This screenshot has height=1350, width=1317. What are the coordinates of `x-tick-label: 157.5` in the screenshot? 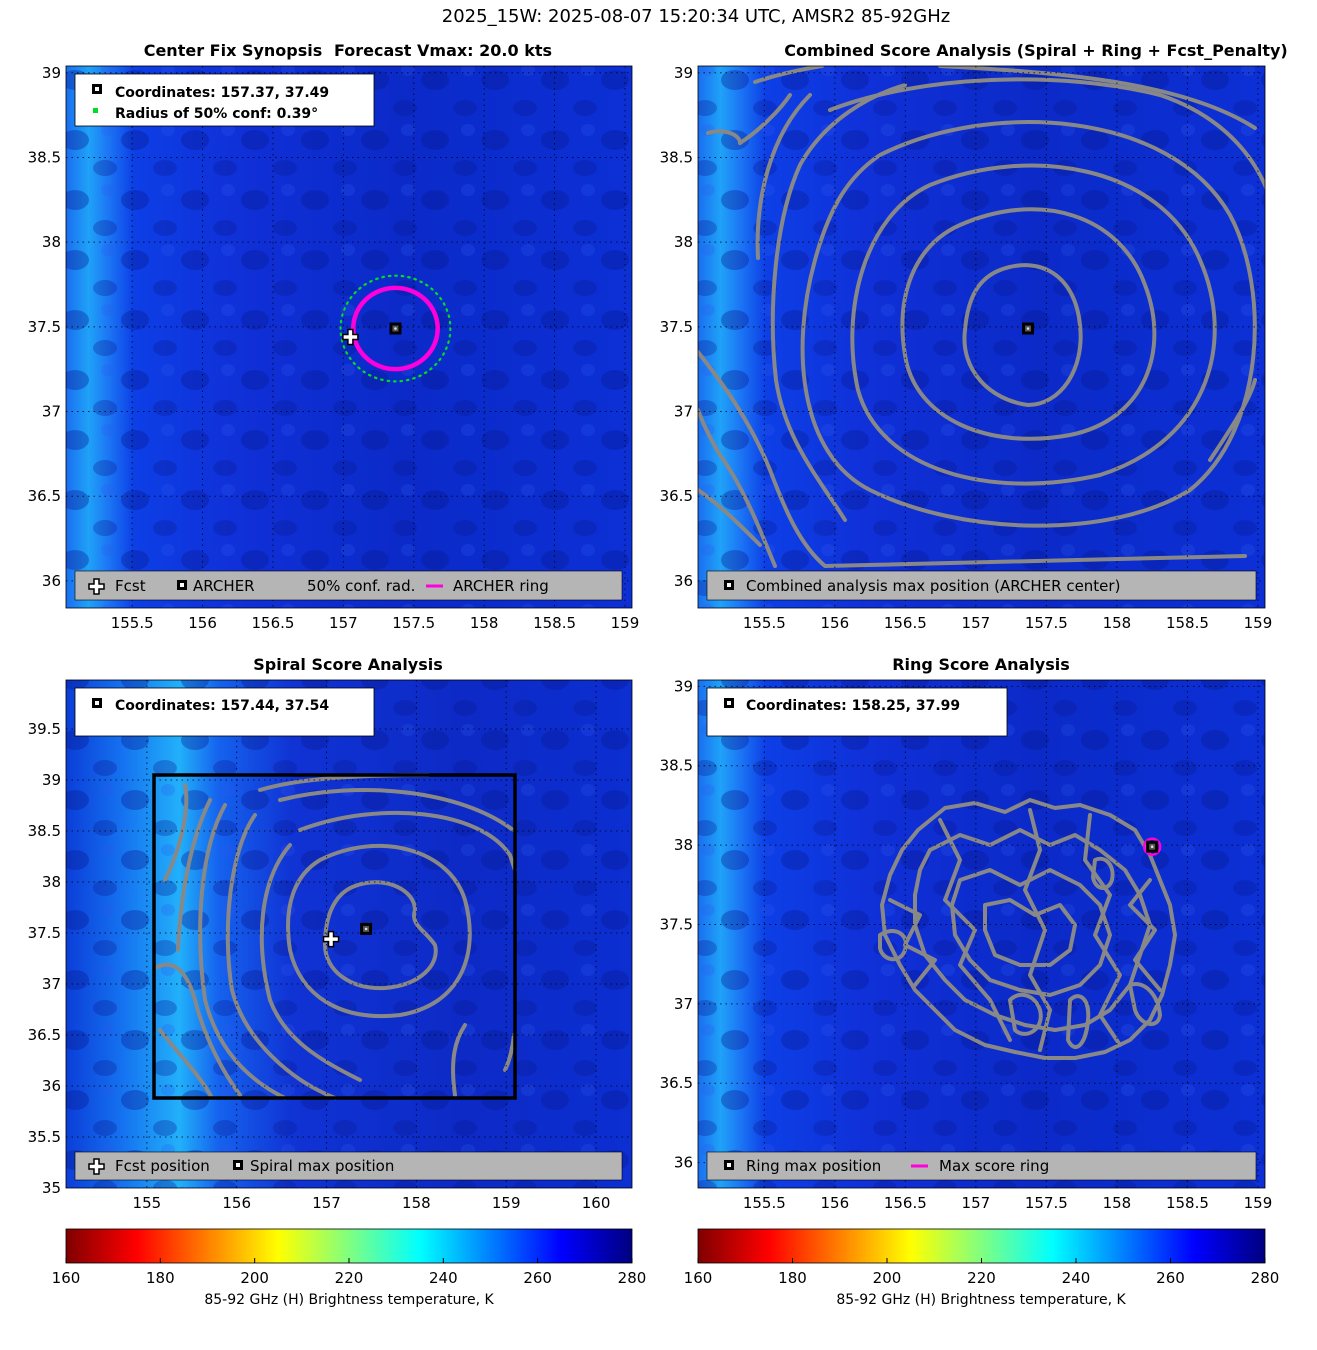 It's located at (1046, 1203).